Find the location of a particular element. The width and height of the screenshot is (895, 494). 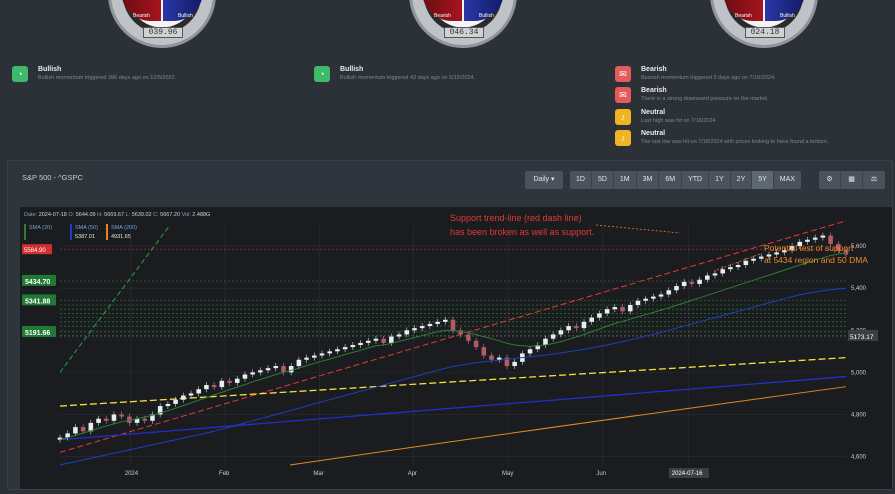

gauge-bearish-label: Bearish is located at coordinates (442, 16).